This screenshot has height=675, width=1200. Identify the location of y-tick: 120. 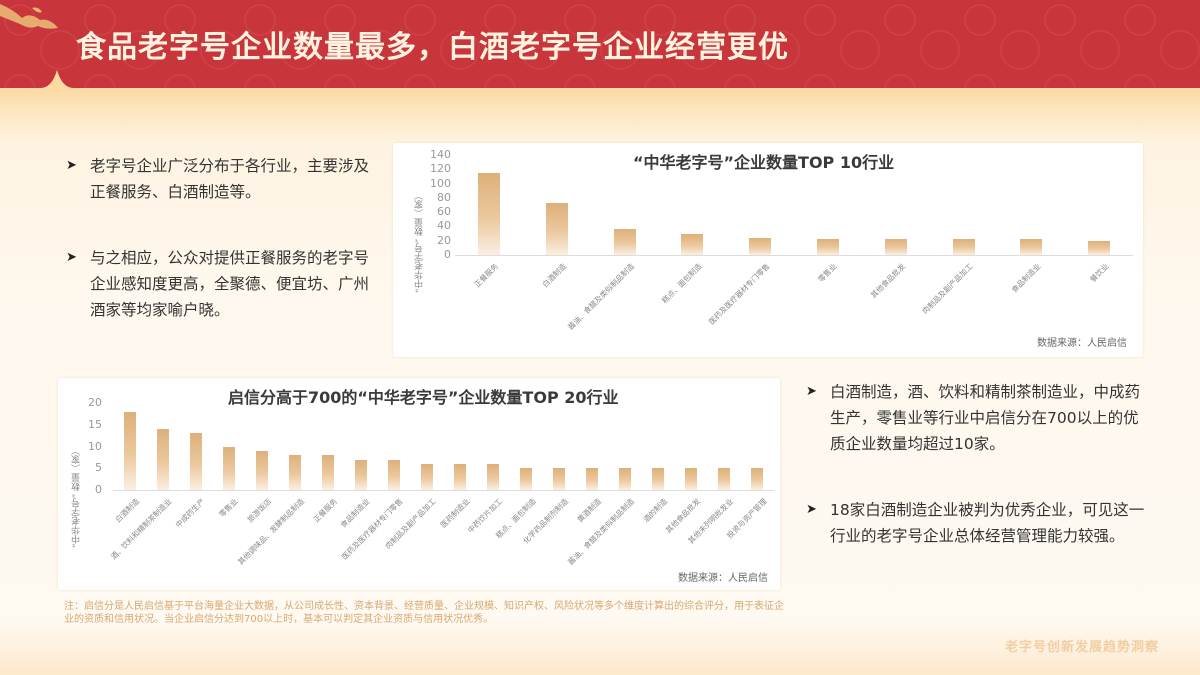
(440, 169).